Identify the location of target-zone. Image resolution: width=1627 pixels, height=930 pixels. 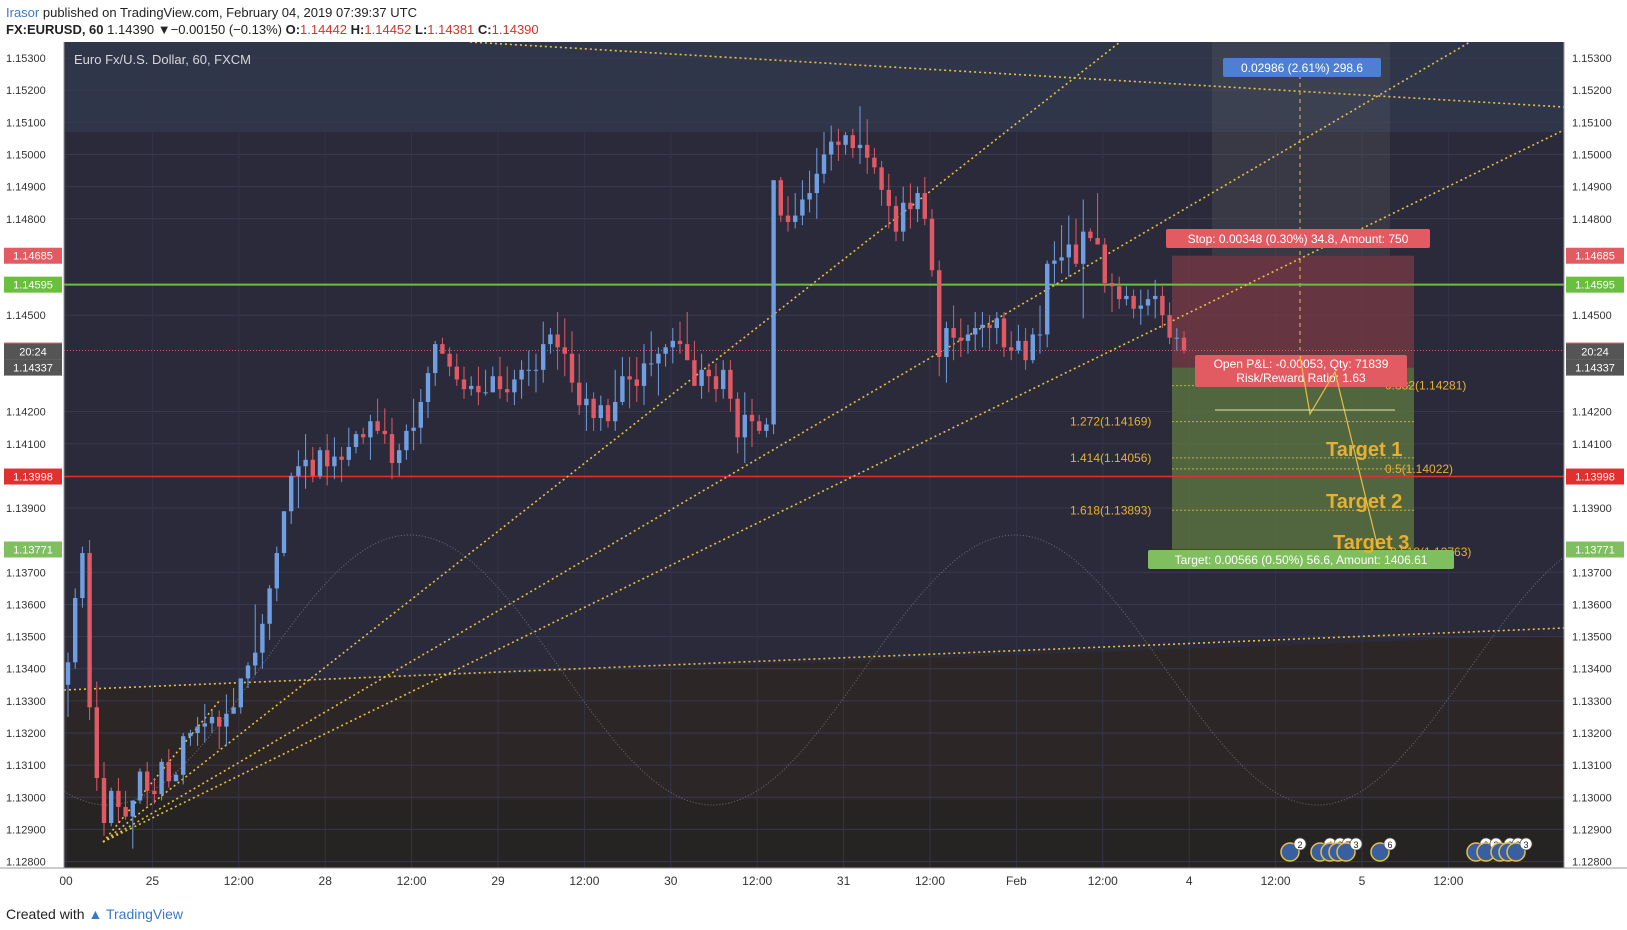
(1293, 458).